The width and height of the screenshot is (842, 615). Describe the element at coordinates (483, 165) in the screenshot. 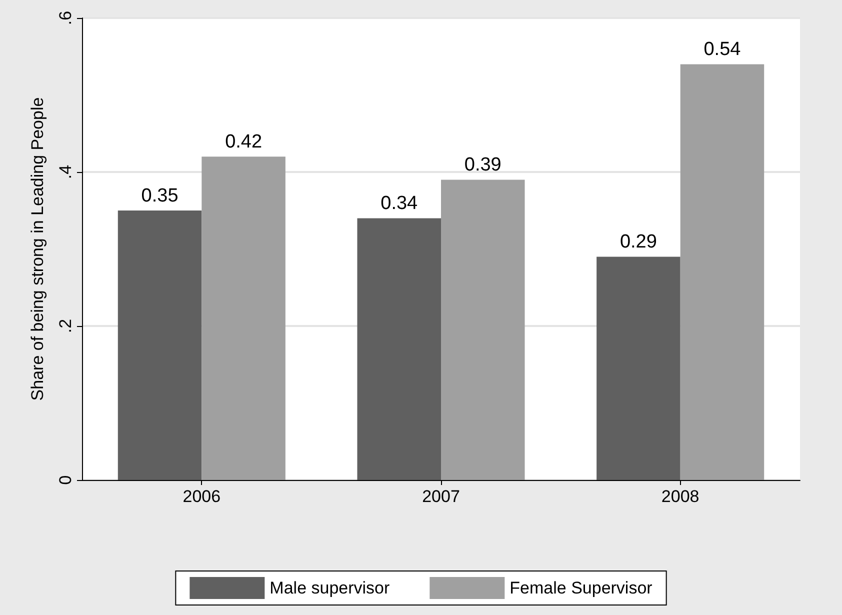

I see `data-label: 0.39` at that location.